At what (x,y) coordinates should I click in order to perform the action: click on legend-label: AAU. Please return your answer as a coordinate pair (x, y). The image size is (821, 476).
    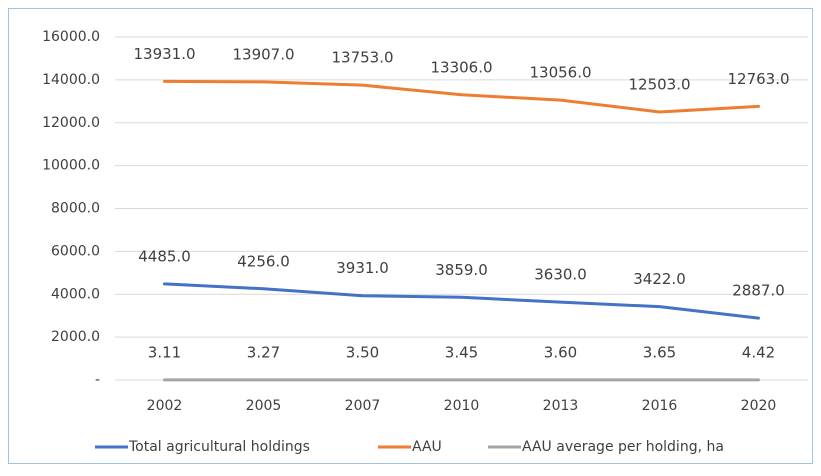
    Looking at the image, I should click on (427, 447).